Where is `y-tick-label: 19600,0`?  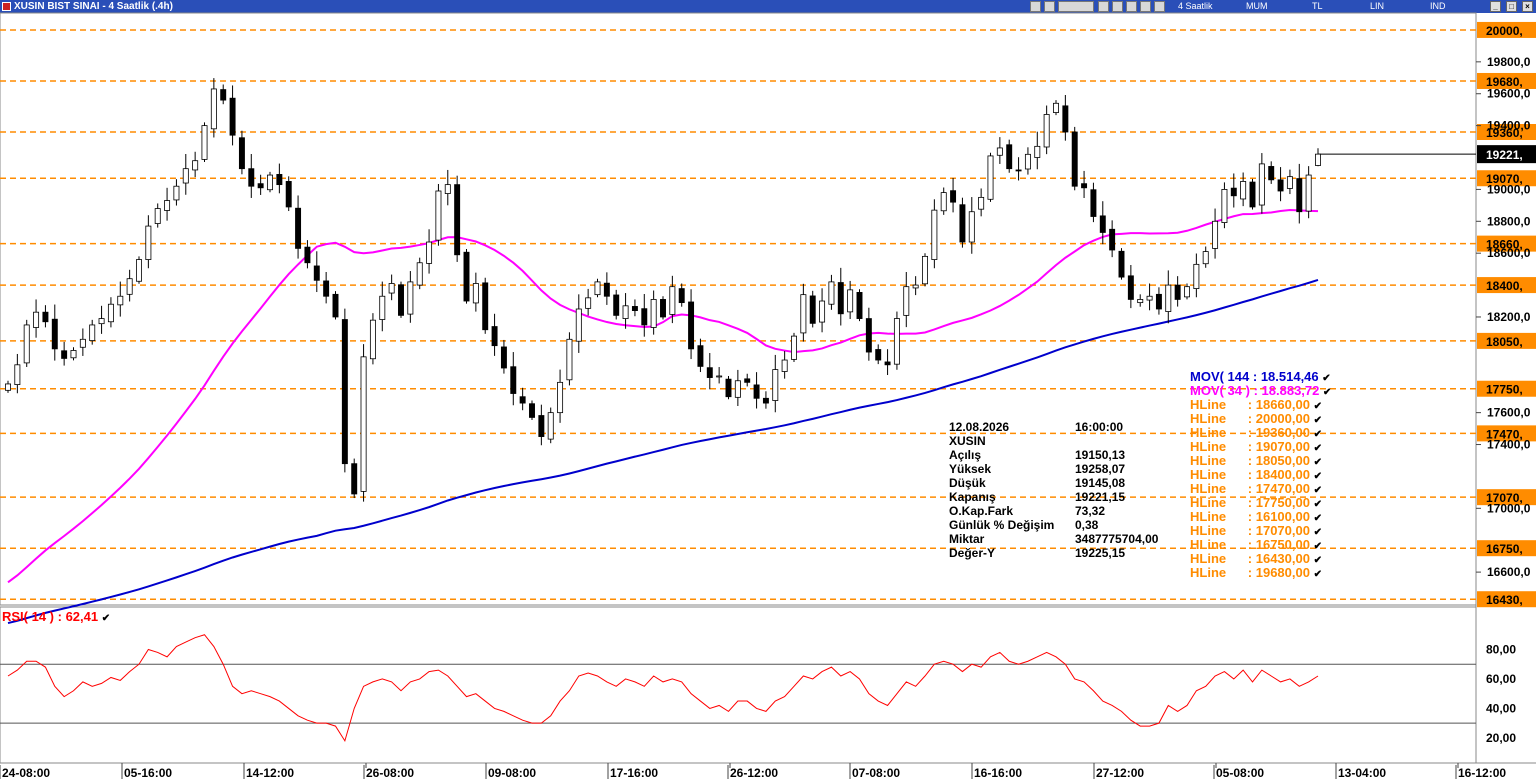 y-tick-label: 19600,0 is located at coordinates (1509, 94).